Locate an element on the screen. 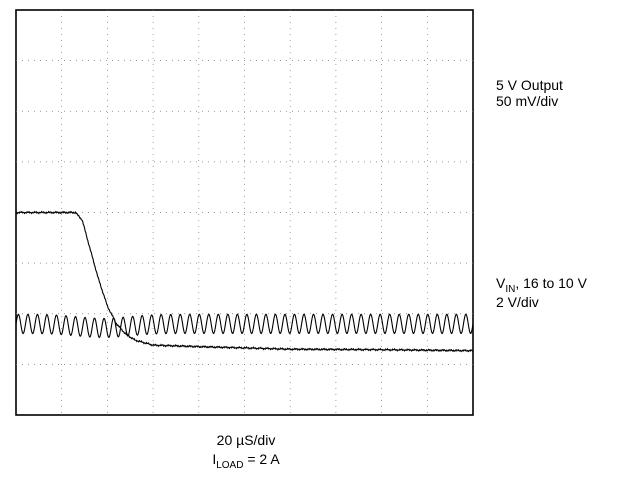  load-condition: ILOAD = 2 A is located at coordinates (246, 461).